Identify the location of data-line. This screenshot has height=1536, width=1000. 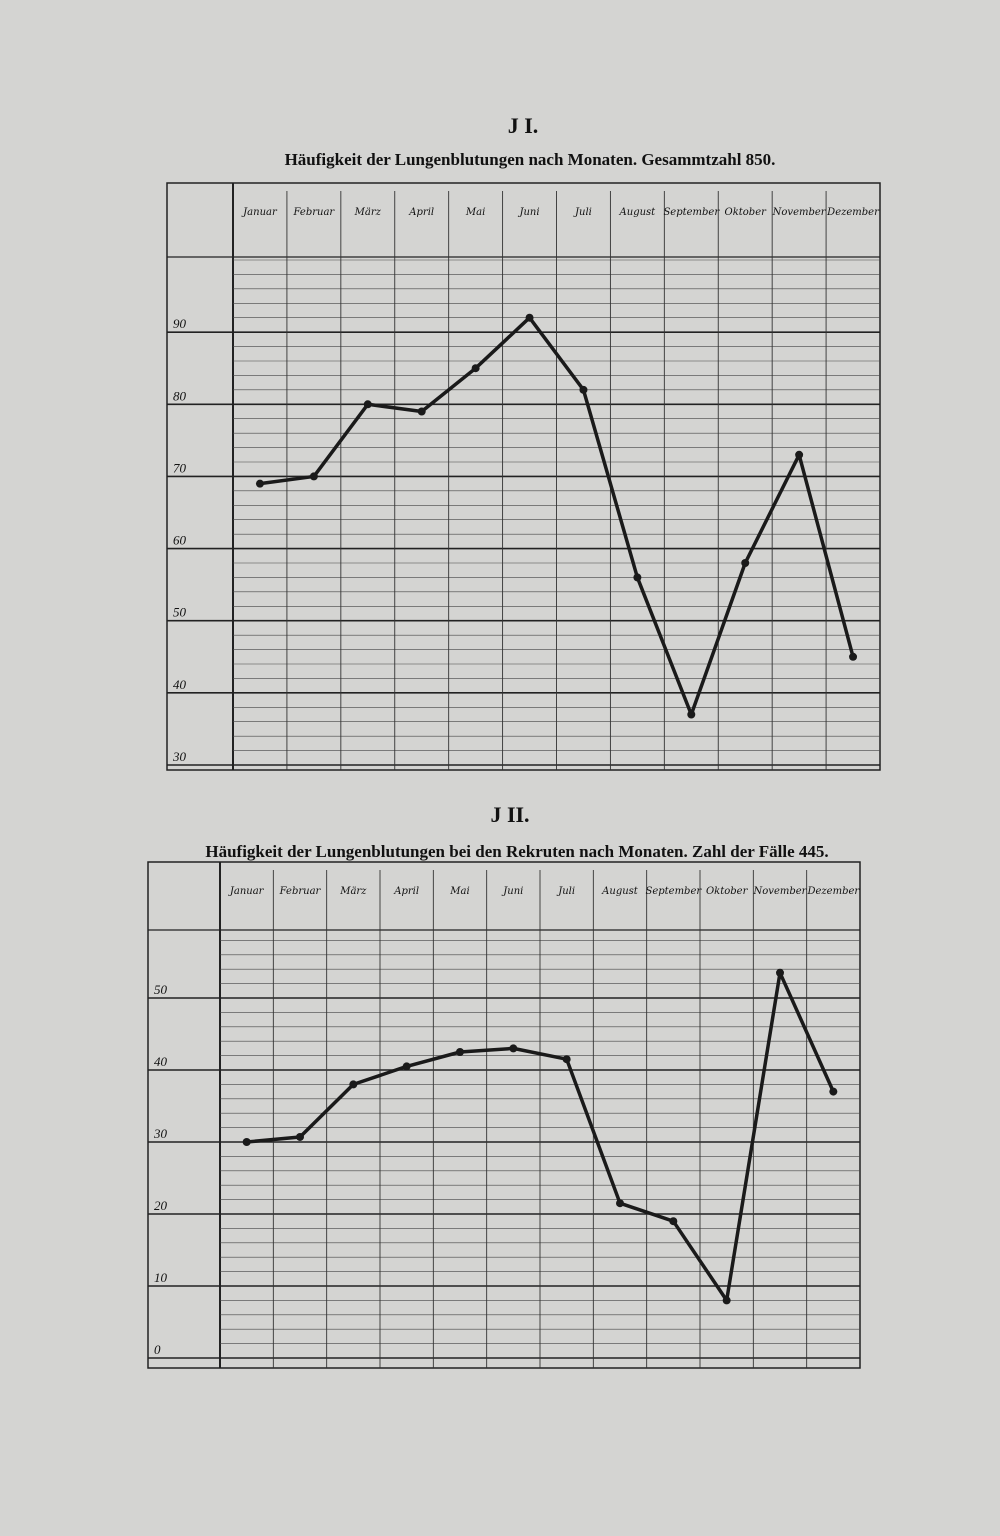
(540, 1137).